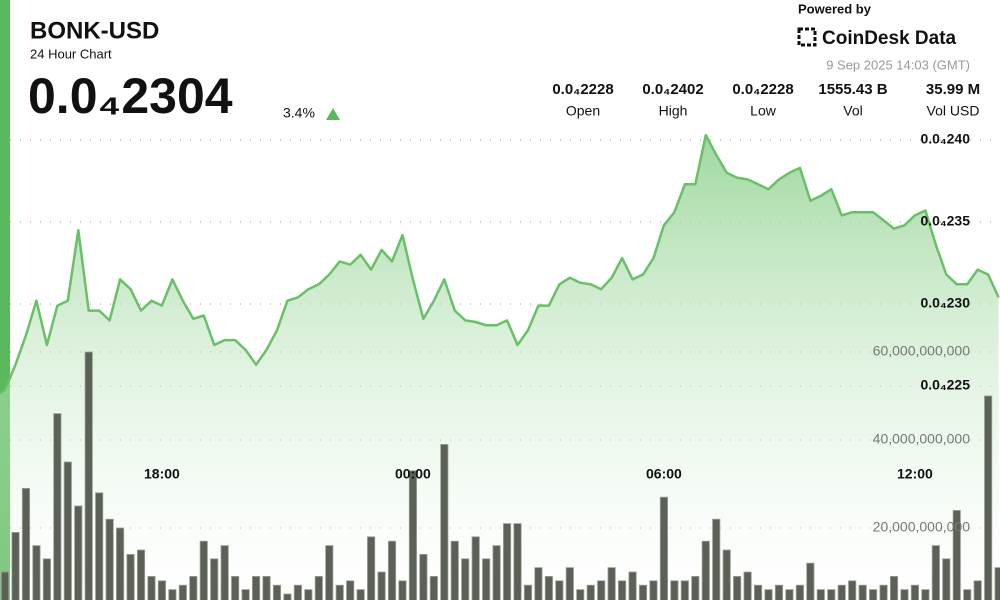 The height and width of the screenshot is (600, 1000). I want to click on accent-bar, so click(5, 300).